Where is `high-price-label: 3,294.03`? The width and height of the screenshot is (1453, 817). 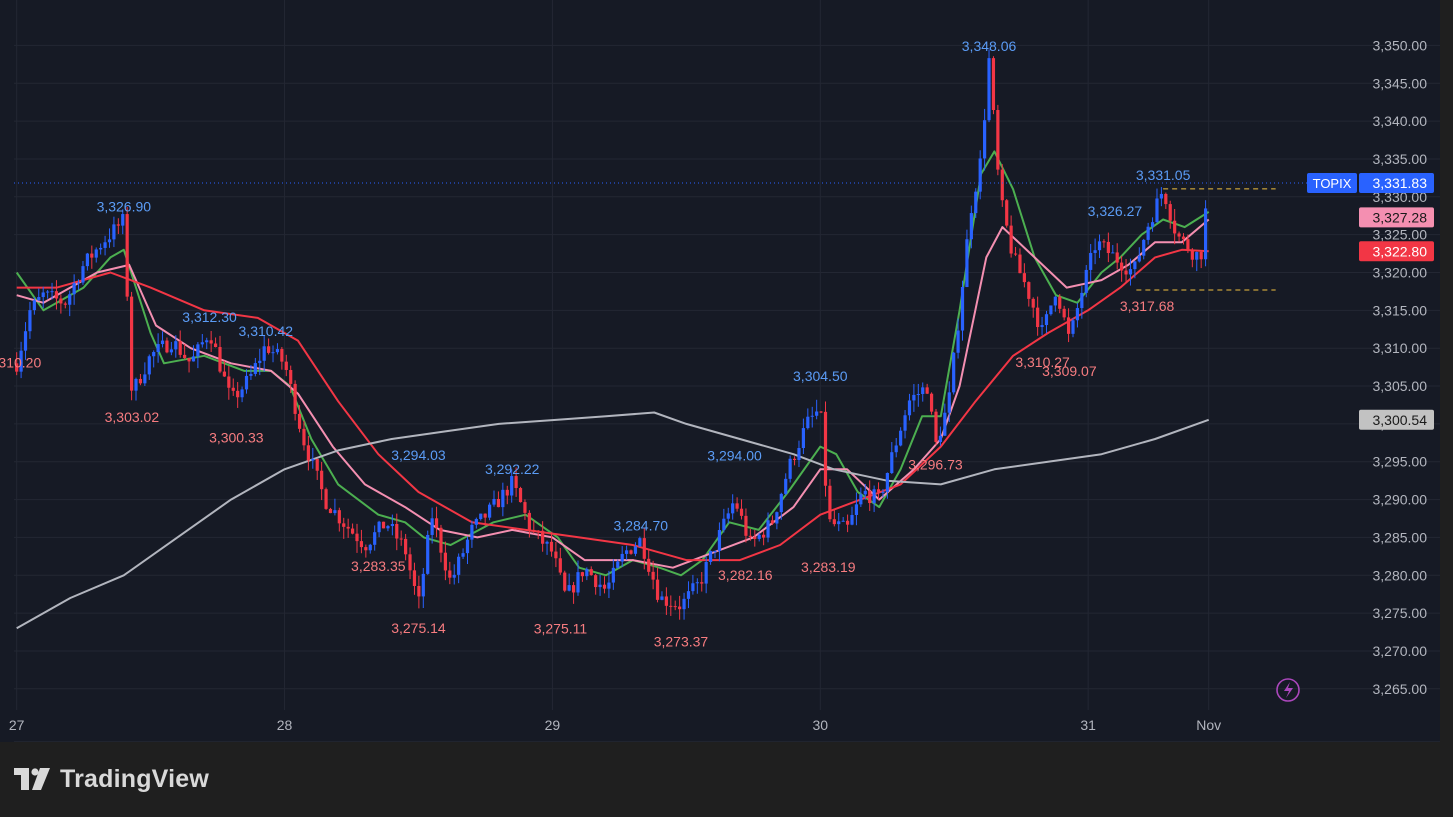 high-price-label: 3,294.03 is located at coordinates (418, 455).